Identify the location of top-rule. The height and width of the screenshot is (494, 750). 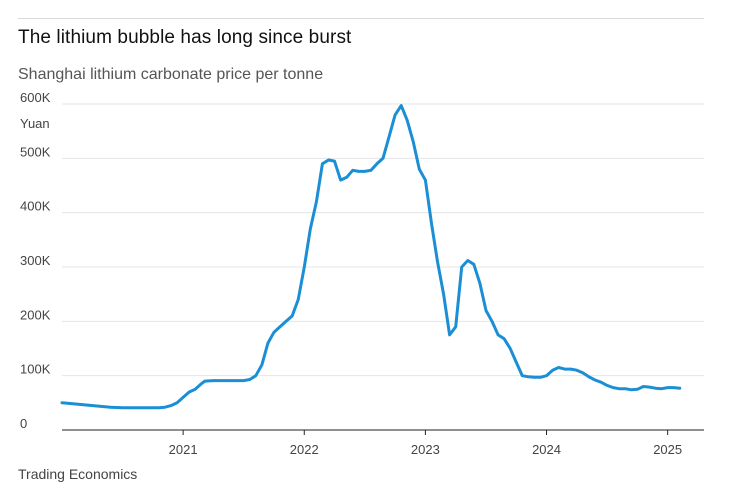
(361, 18).